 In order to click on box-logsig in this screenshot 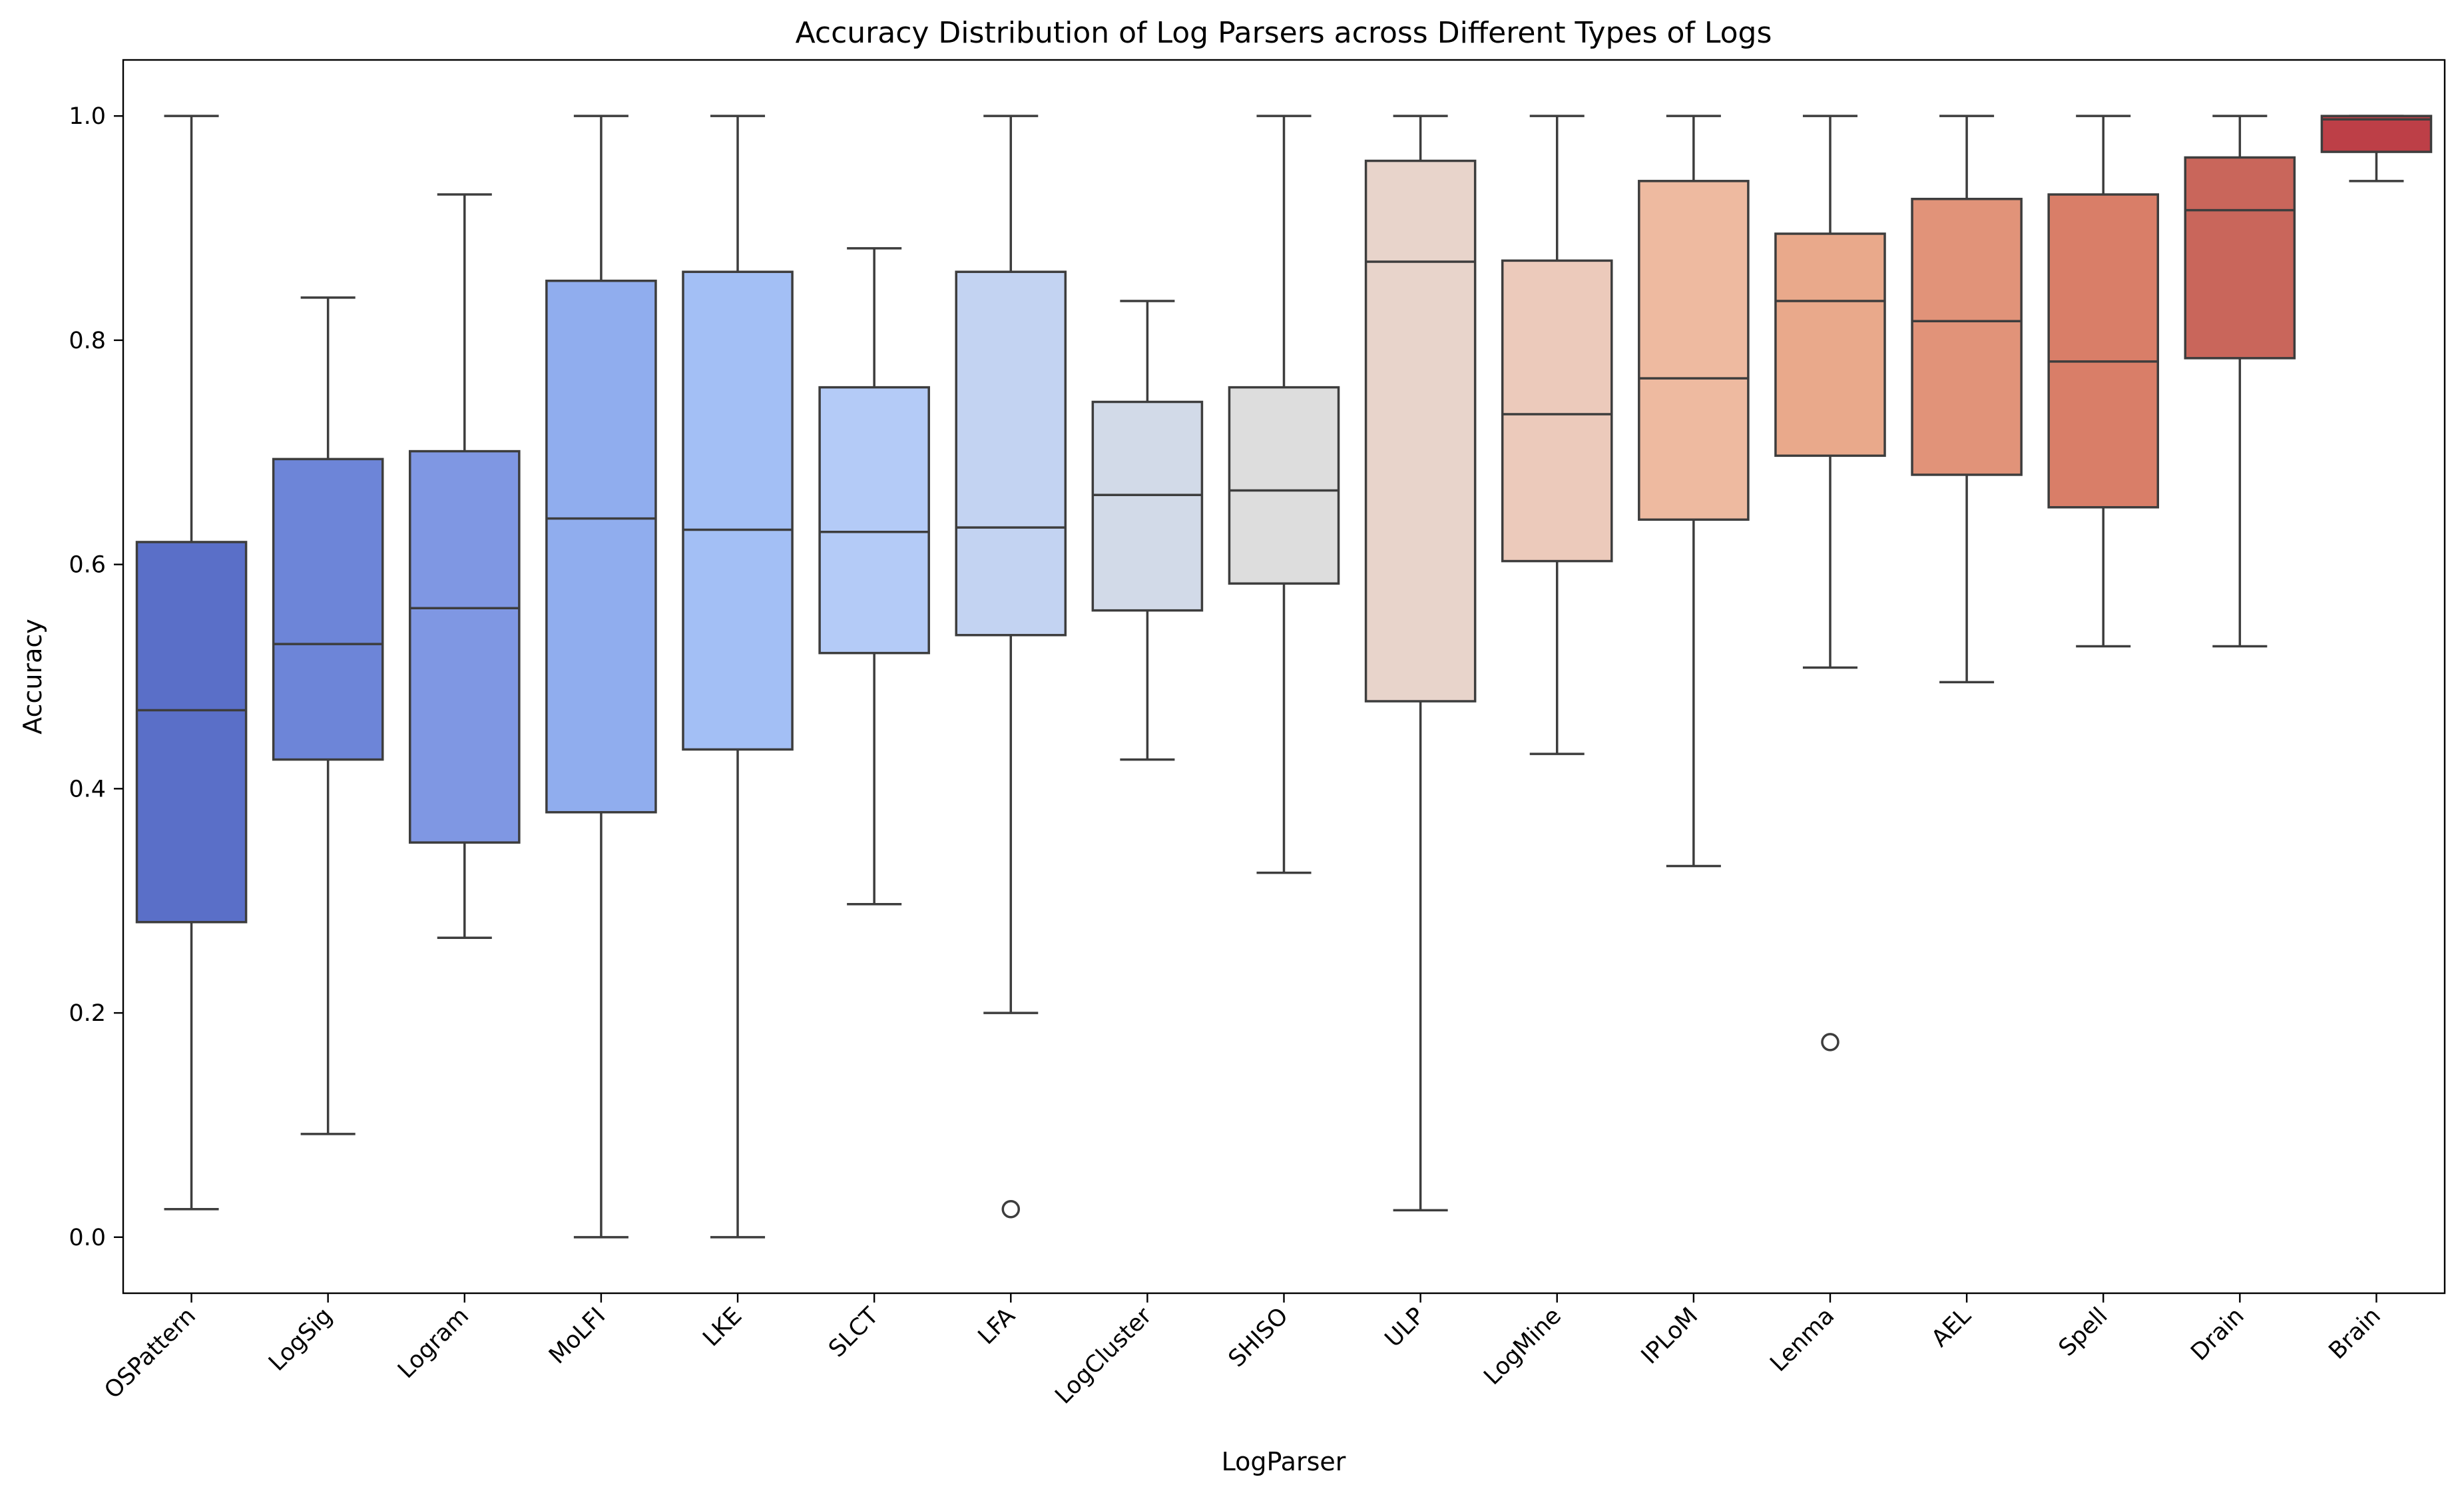, I will do `click(328, 715)`.